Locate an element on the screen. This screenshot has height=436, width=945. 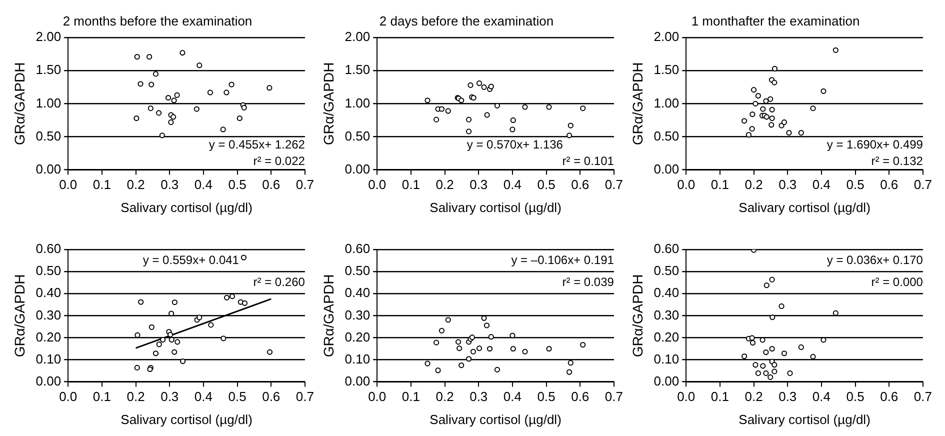
chart-title: 2 days before the examination is located at coordinates (466, 20).